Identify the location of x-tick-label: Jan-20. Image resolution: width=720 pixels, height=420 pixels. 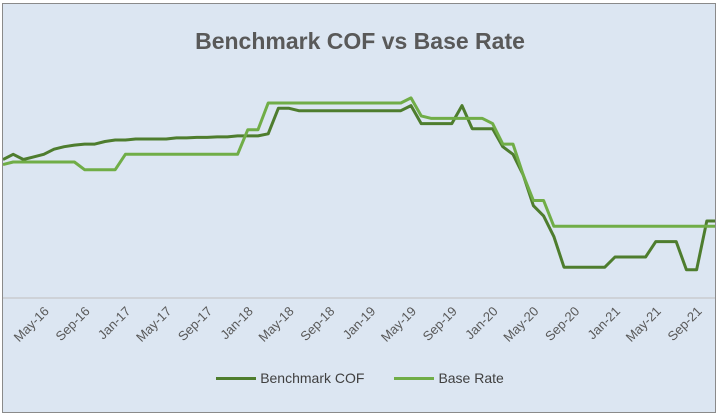
(481, 323).